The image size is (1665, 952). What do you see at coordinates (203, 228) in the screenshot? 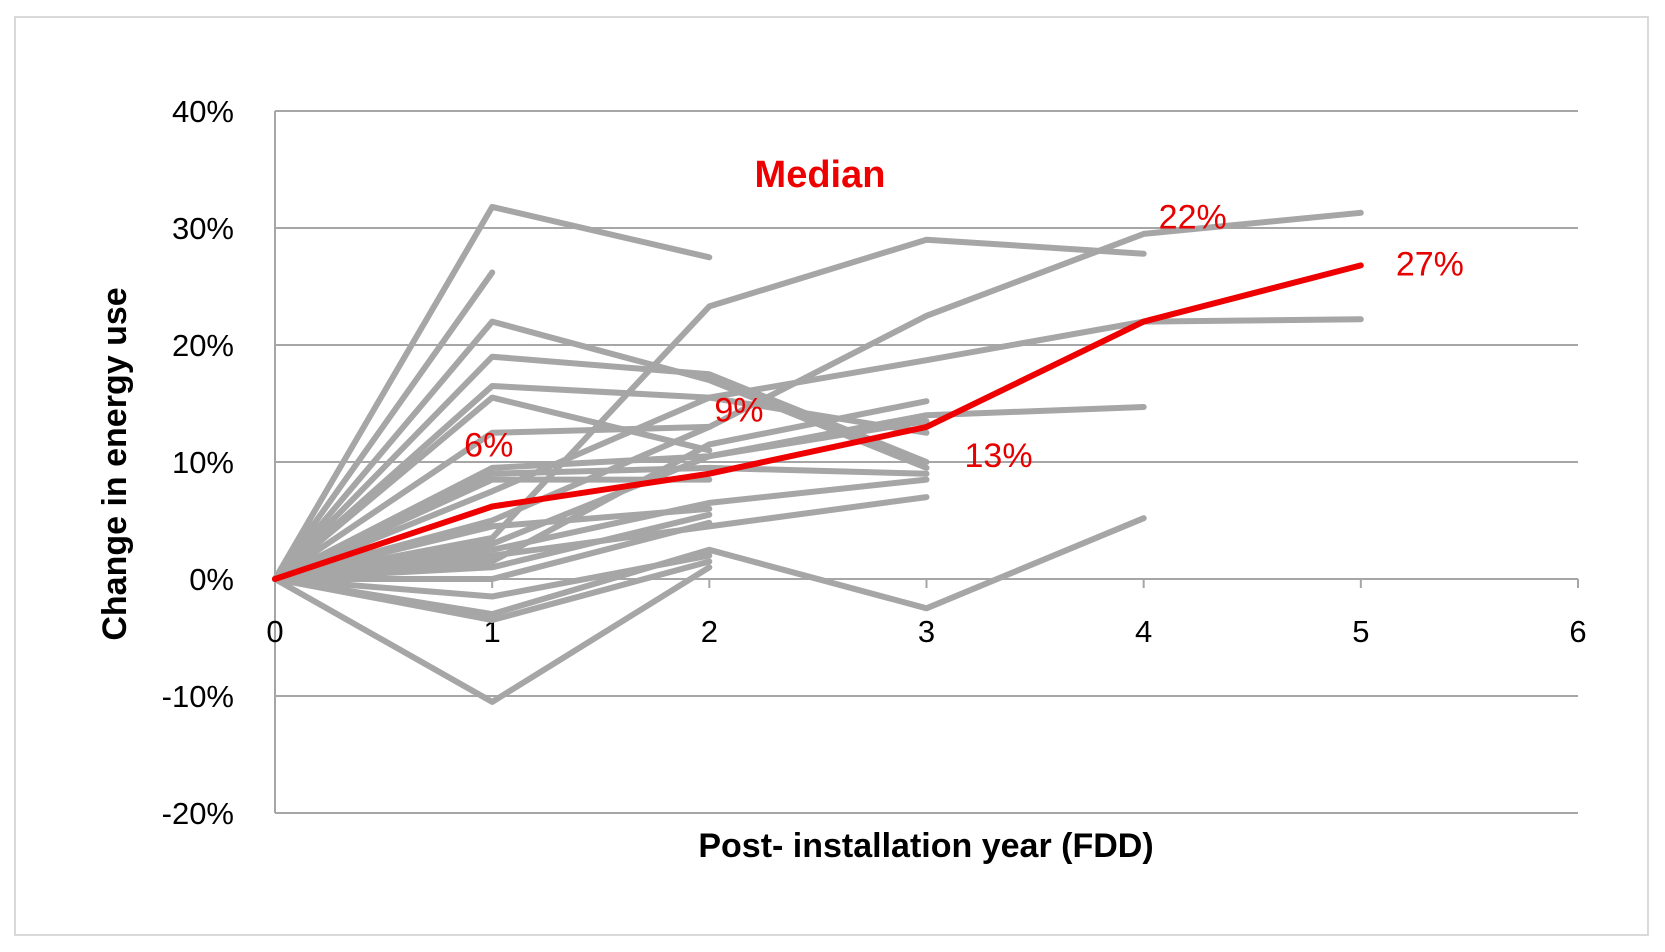
I see `y-tick-label: 30%` at bounding box center [203, 228].